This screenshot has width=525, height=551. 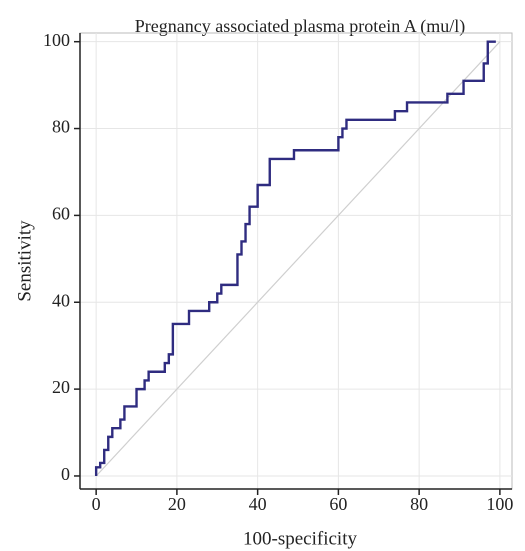 What do you see at coordinates (258, 504) in the screenshot?
I see `x-tick-label: 40` at bounding box center [258, 504].